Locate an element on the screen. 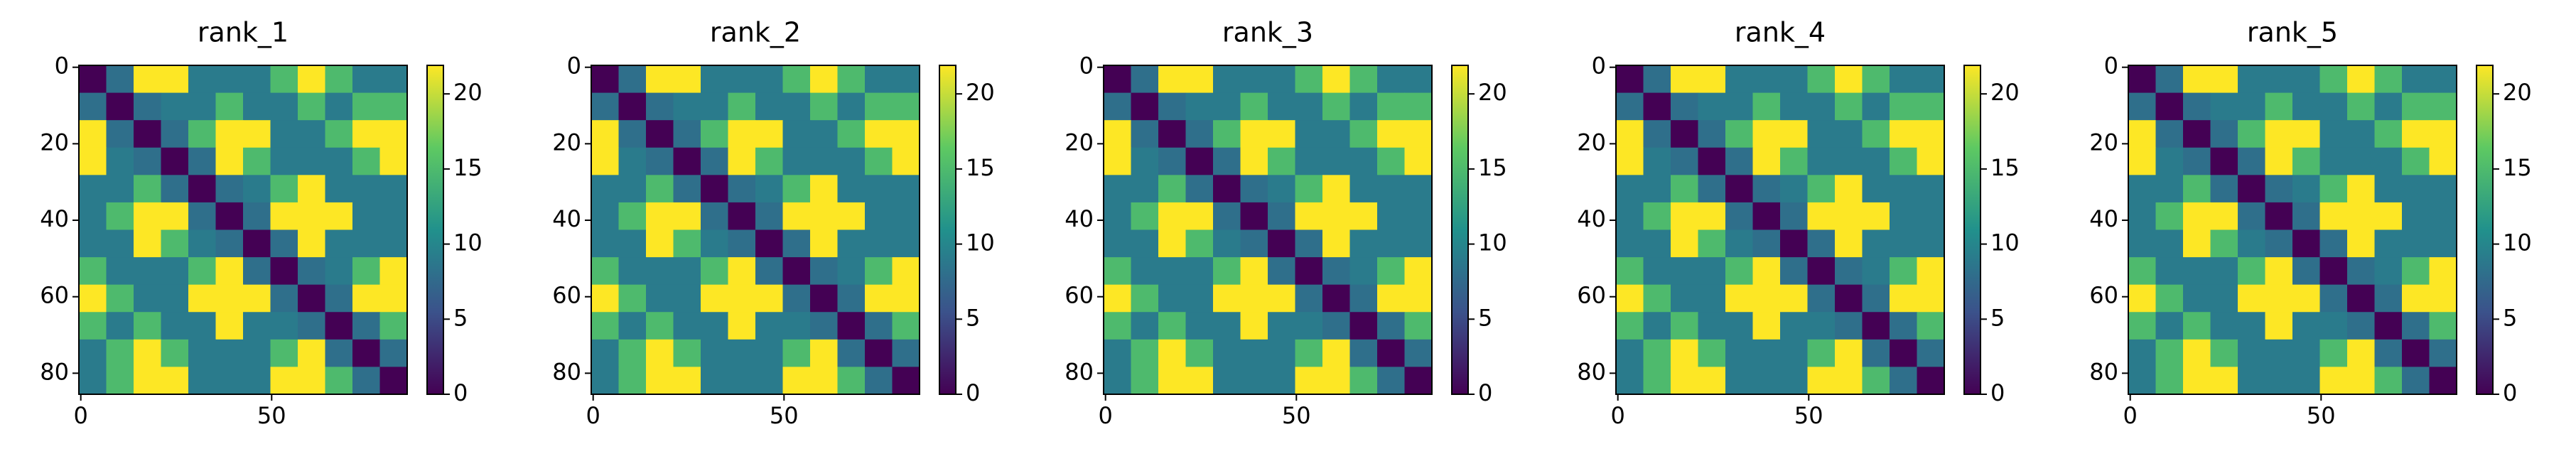 This screenshot has height=466, width=2576. y-tick-label: 60 is located at coordinates (54, 295).